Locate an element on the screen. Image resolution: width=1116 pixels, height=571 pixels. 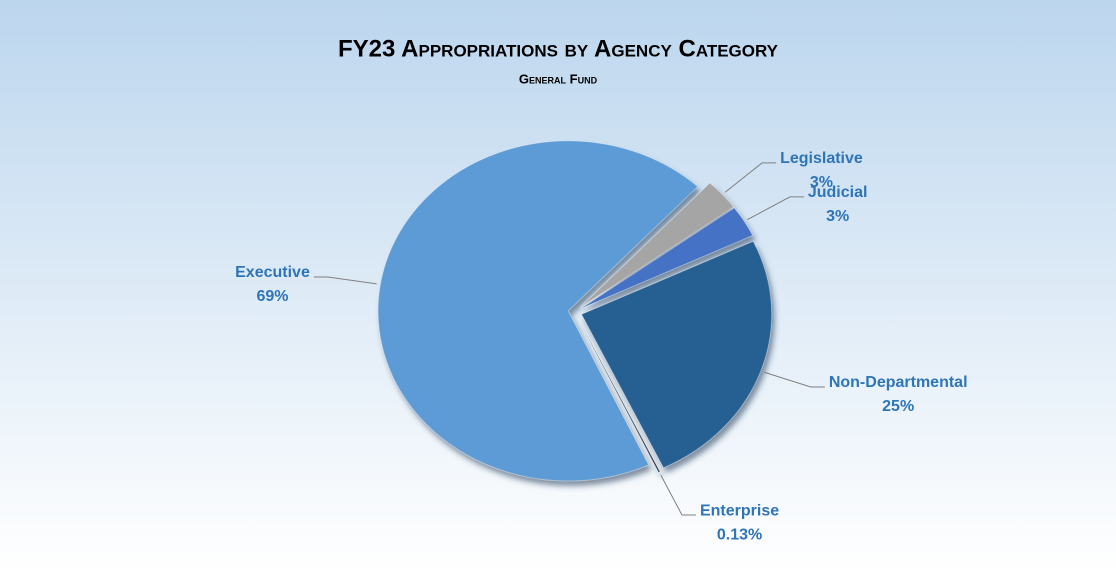
chart-subtitle: General Fund is located at coordinates (558, 78).